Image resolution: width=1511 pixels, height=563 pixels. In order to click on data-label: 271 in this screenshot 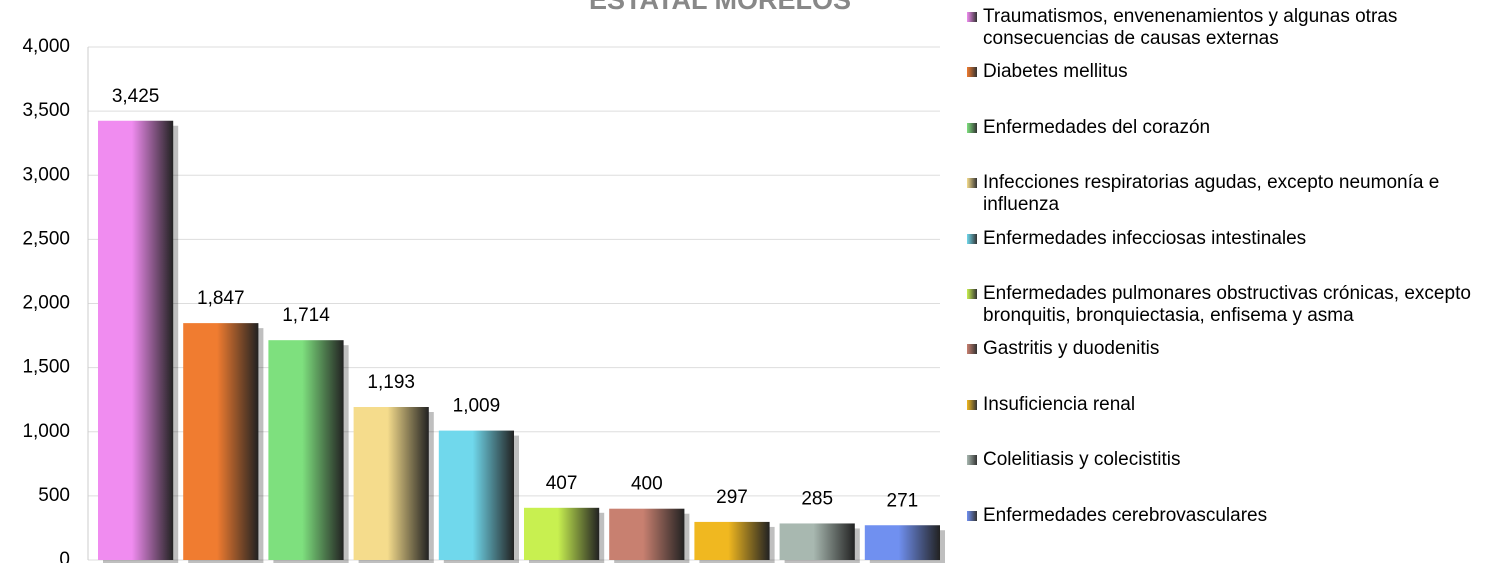, I will do `click(903, 500)`.